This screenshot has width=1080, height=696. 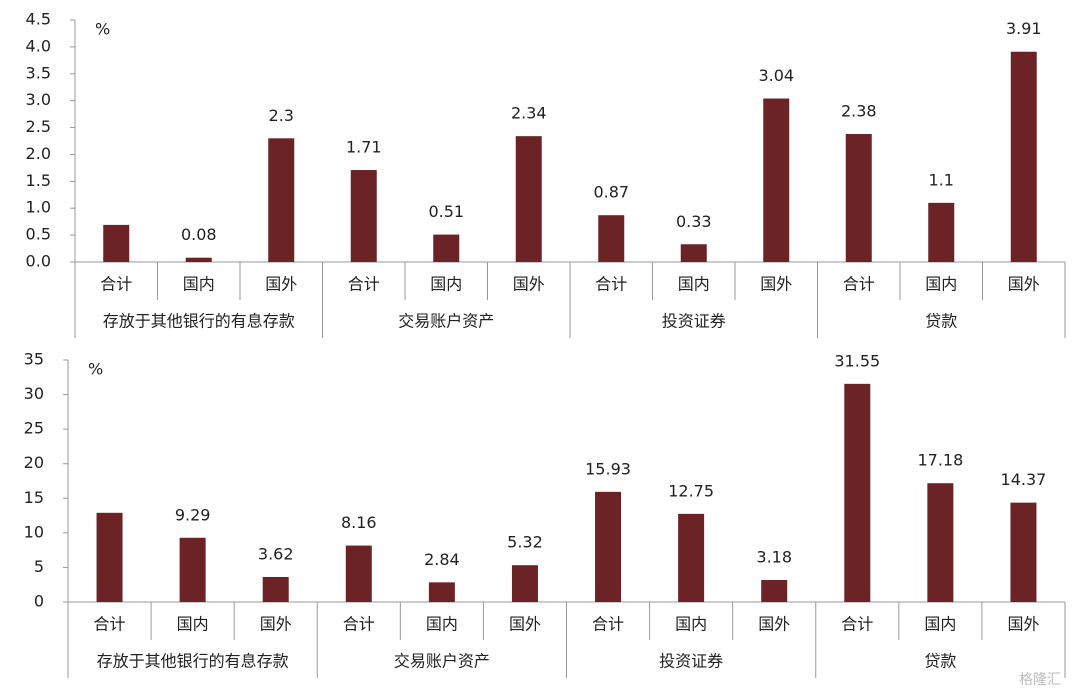 What do you see at coordinates (359, 522) in the screenshot?
I see `data-label: 8.16` at bounding box center [359, 522].